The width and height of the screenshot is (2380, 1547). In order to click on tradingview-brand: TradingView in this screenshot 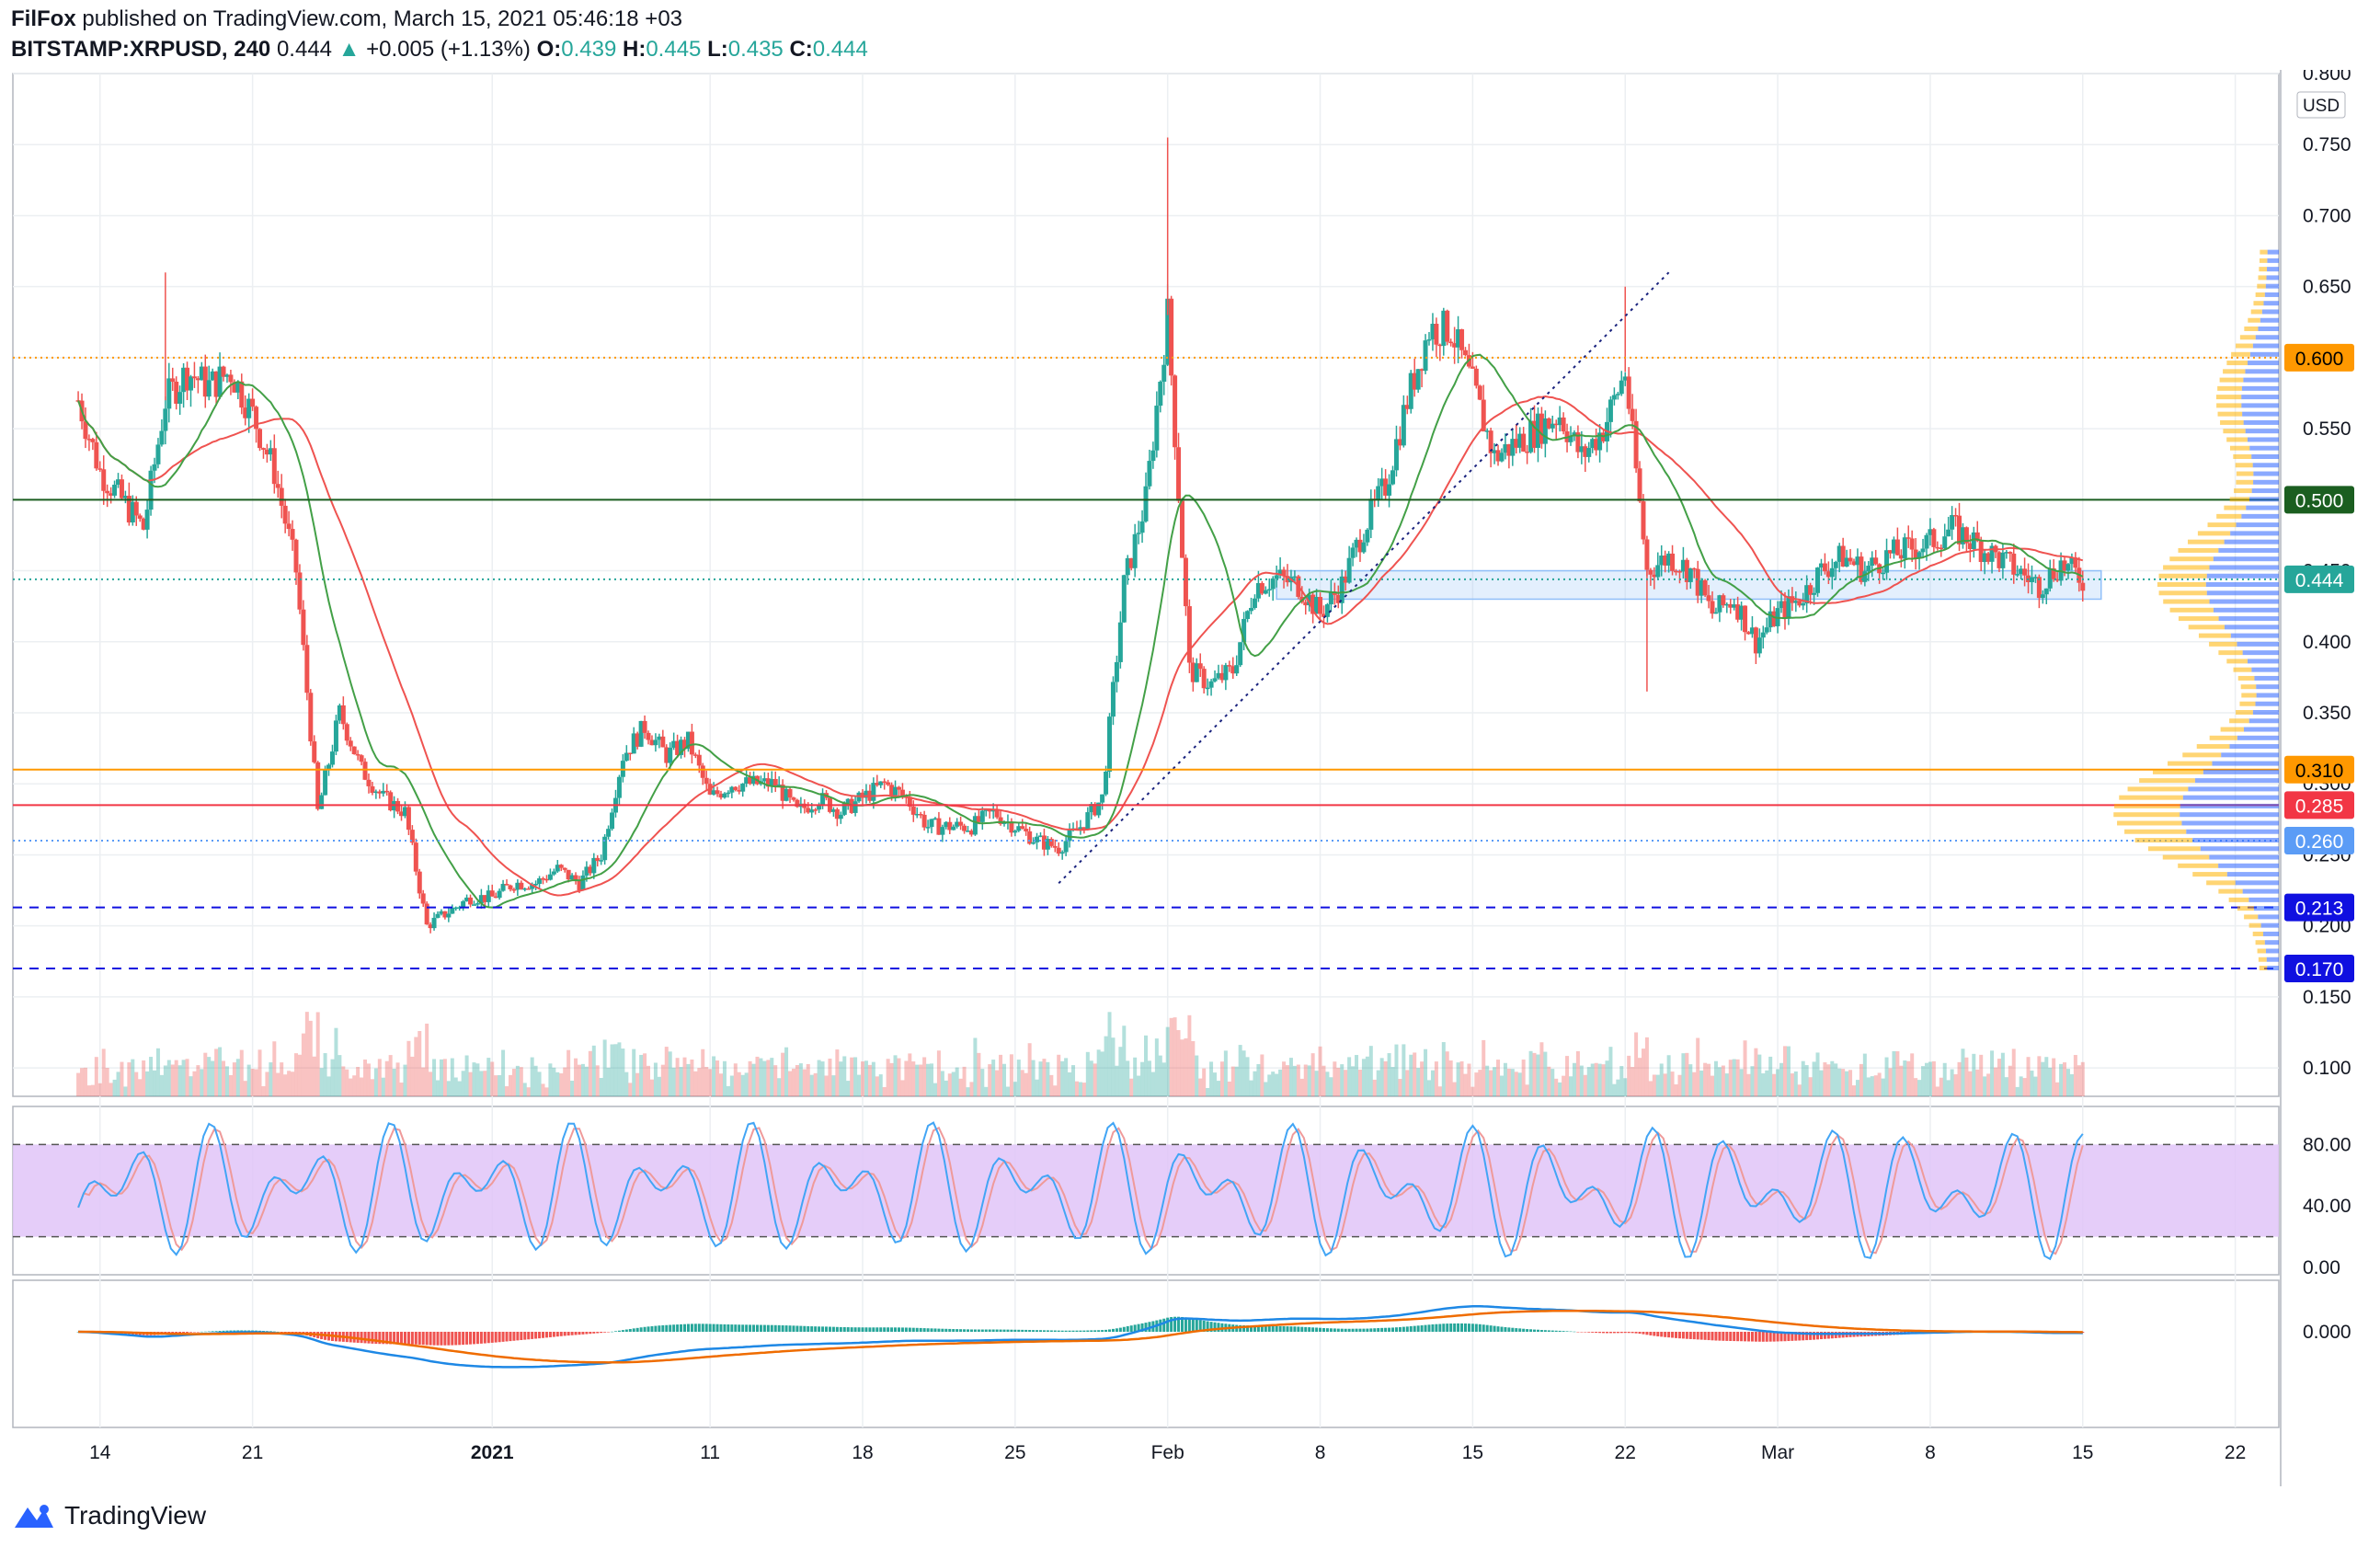, I will do `click(135, 1515)`.